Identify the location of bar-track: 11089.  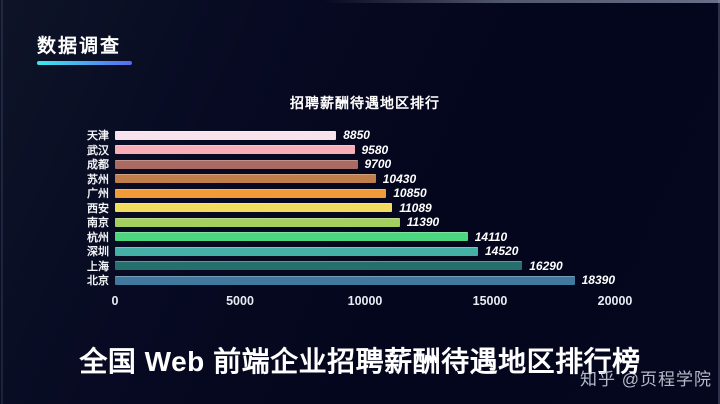
(365, 208).